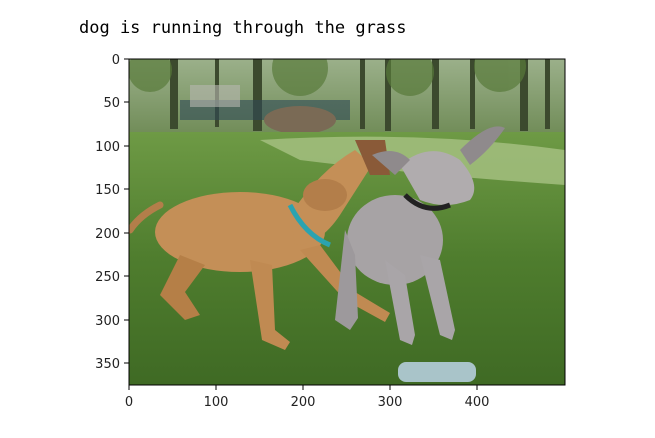 The image size is (655, 438). What do you see at coordinates (129, 402) in the screenshot?
I see `x-tick-label: 0` at bounding box center [129, 402].